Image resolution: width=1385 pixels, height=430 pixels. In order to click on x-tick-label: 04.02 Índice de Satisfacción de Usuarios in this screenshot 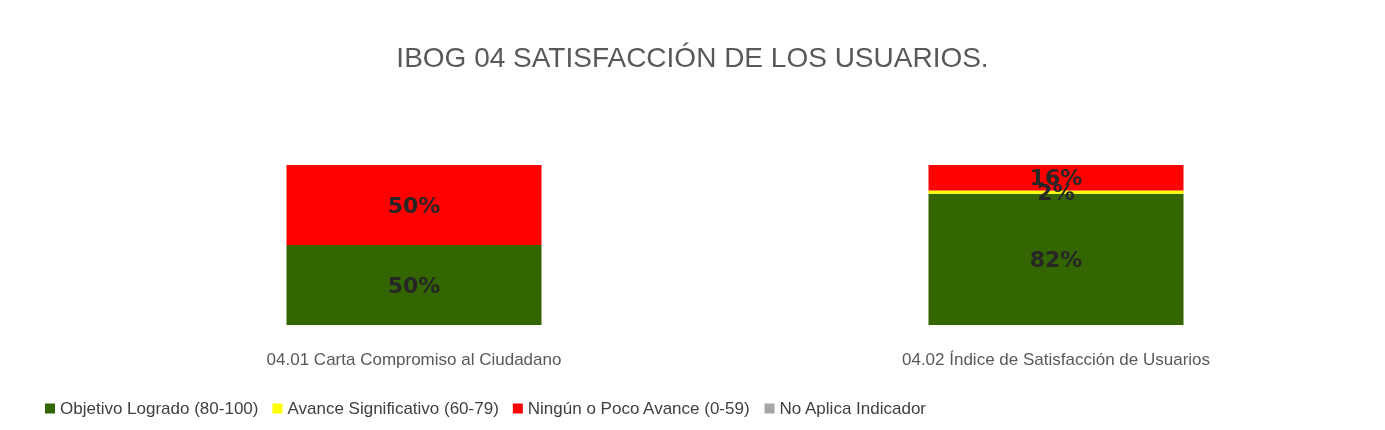, I will do `click(1056, 359)`.